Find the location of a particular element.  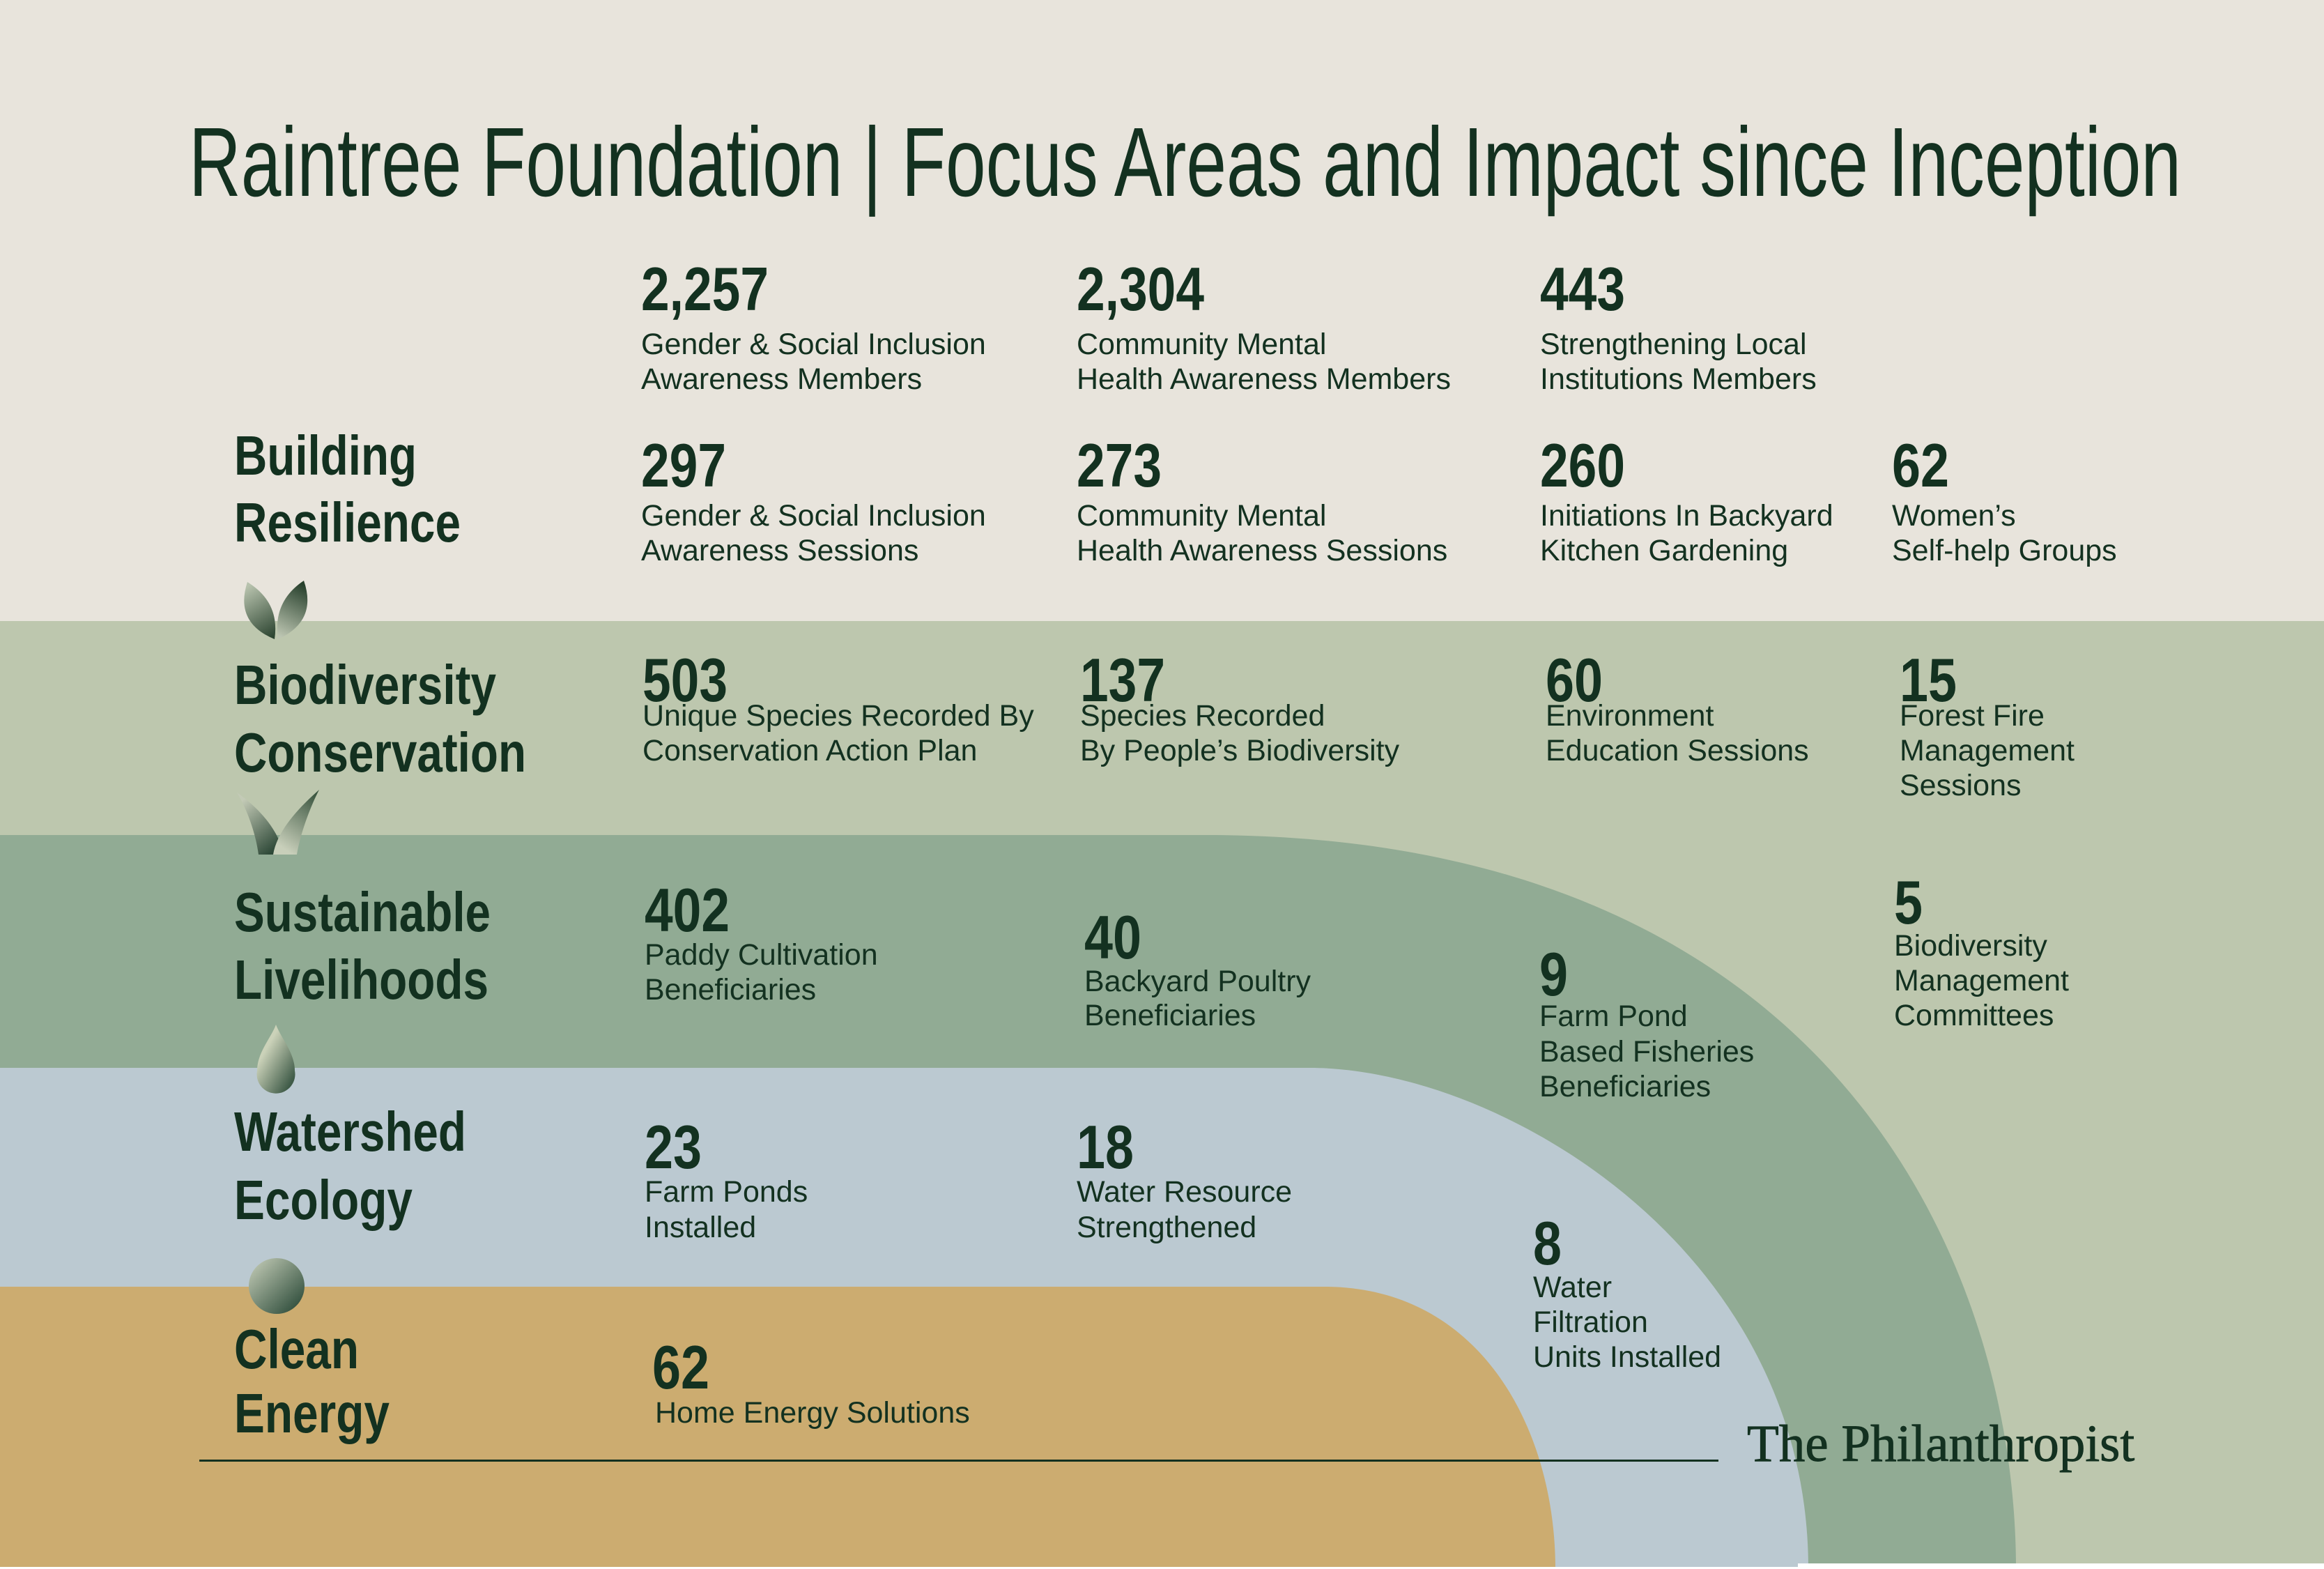

svg-text: Resilience is located at coordinates (347, 522).